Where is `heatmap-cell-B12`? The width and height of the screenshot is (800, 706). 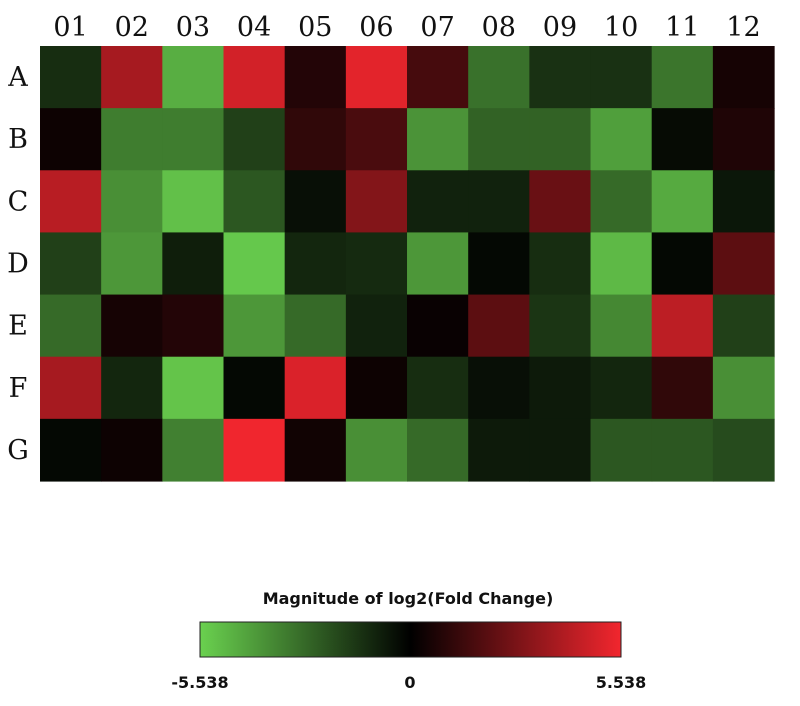
heatmap-cell-B12 is located at coordinates (743, 139).